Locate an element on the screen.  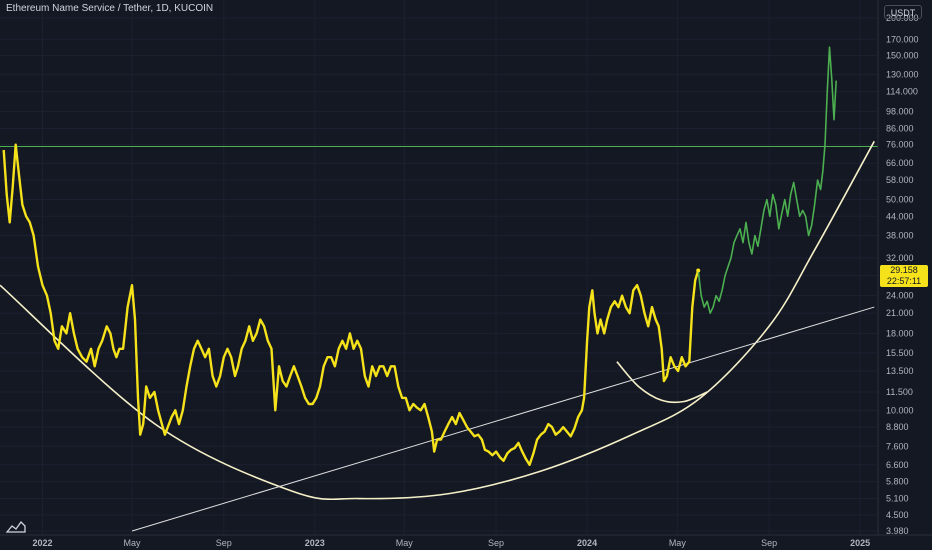
time-axis: 2022 May Sep 2023 May Sep 2024 May Sep 2025 is located at coordinates (466, 542).